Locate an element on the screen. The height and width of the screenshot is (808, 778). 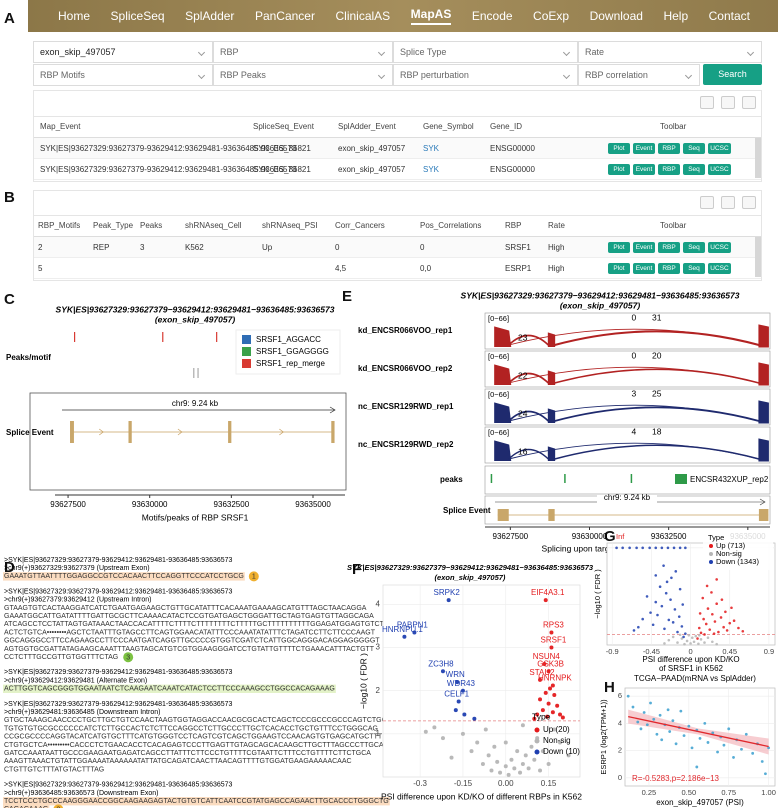
x-tick-label: 93630000 is located at coordinates (150, 504).